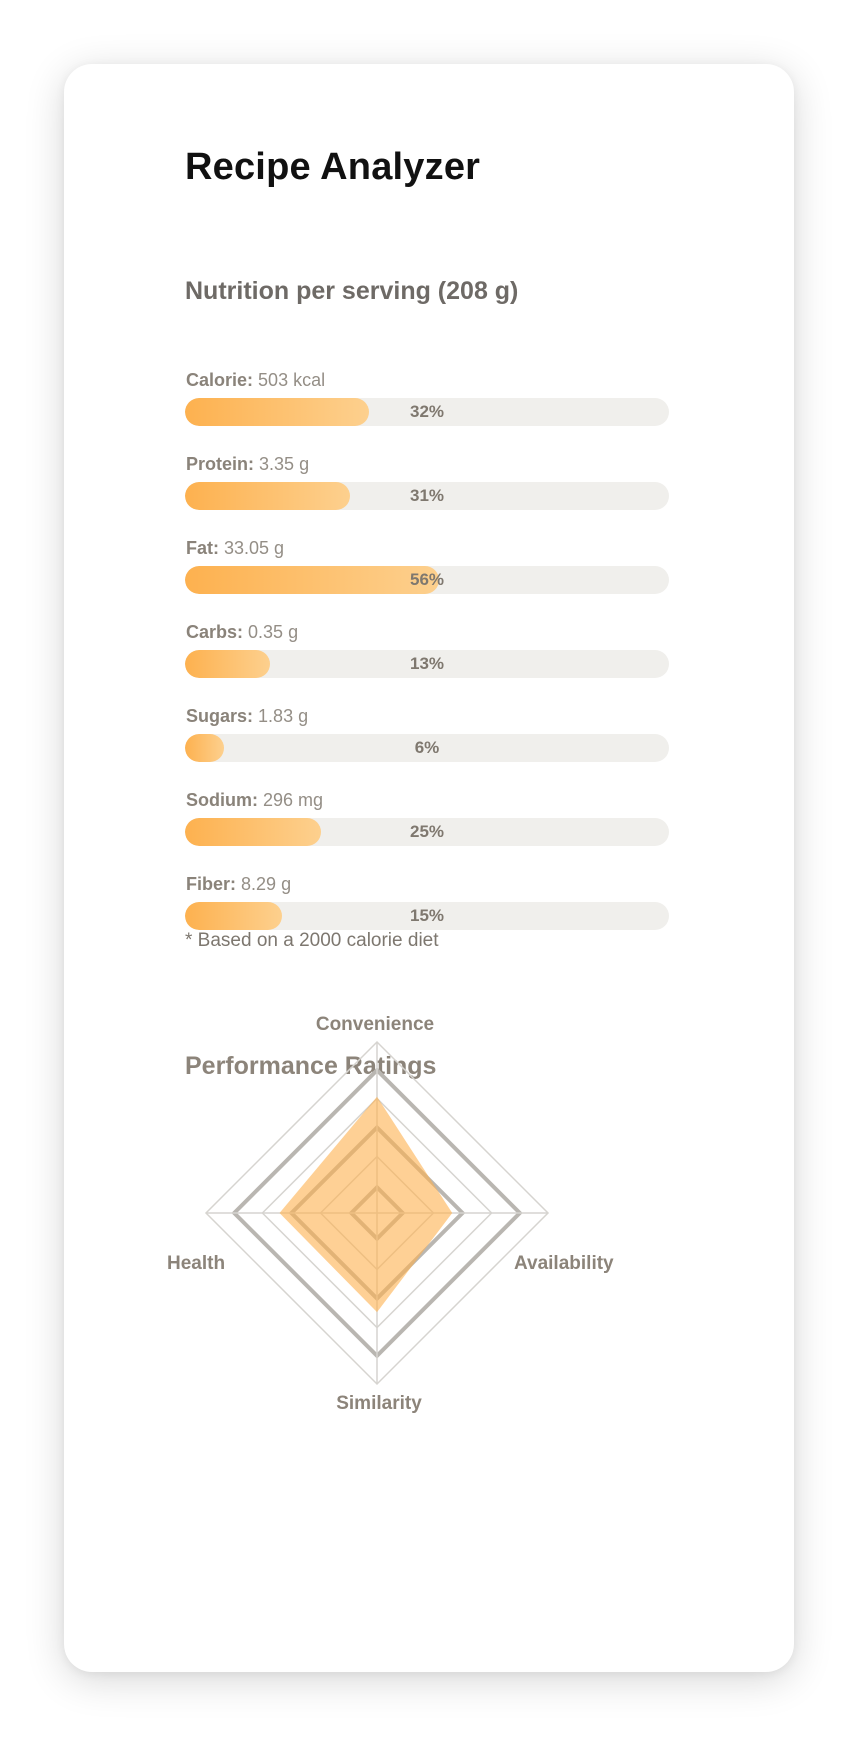 This screenshot has height=1747, width=867. I want to click on nutrient-percent: 13%, so click(427, 663).